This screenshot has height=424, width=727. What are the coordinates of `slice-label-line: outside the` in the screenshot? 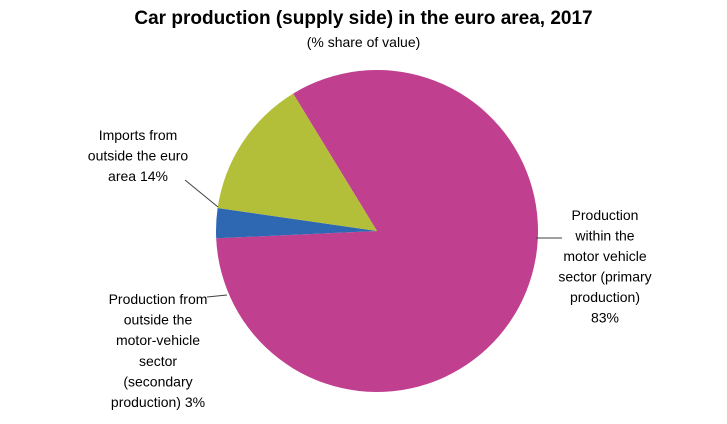 It's located at (158, 320).